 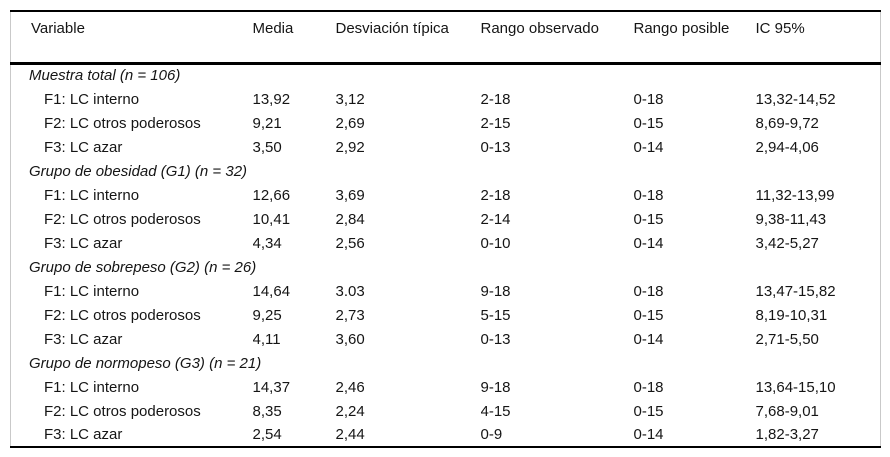 I want to click on cell-ic95: 2,94-4,06, so click(x=787, y=147).